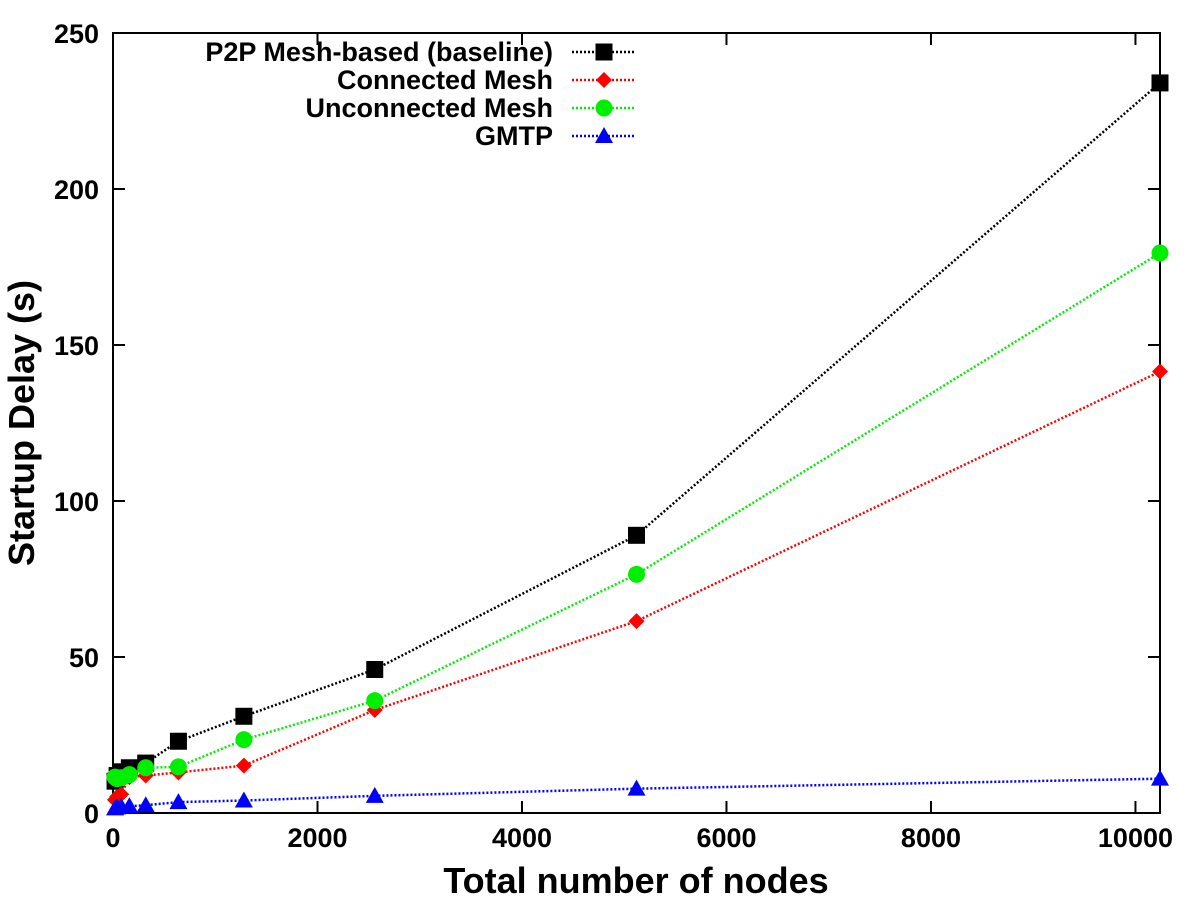 The height and width of the screenshot is (900, 1200). I want to click on x-tick-label: 8000, so click(931, 838).